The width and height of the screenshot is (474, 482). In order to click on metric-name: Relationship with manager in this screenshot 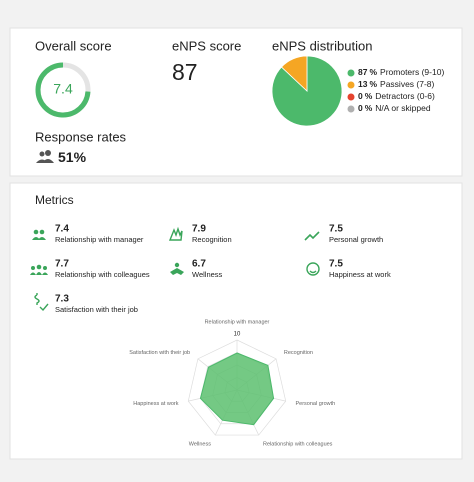, I will do `click(99, 239)`.